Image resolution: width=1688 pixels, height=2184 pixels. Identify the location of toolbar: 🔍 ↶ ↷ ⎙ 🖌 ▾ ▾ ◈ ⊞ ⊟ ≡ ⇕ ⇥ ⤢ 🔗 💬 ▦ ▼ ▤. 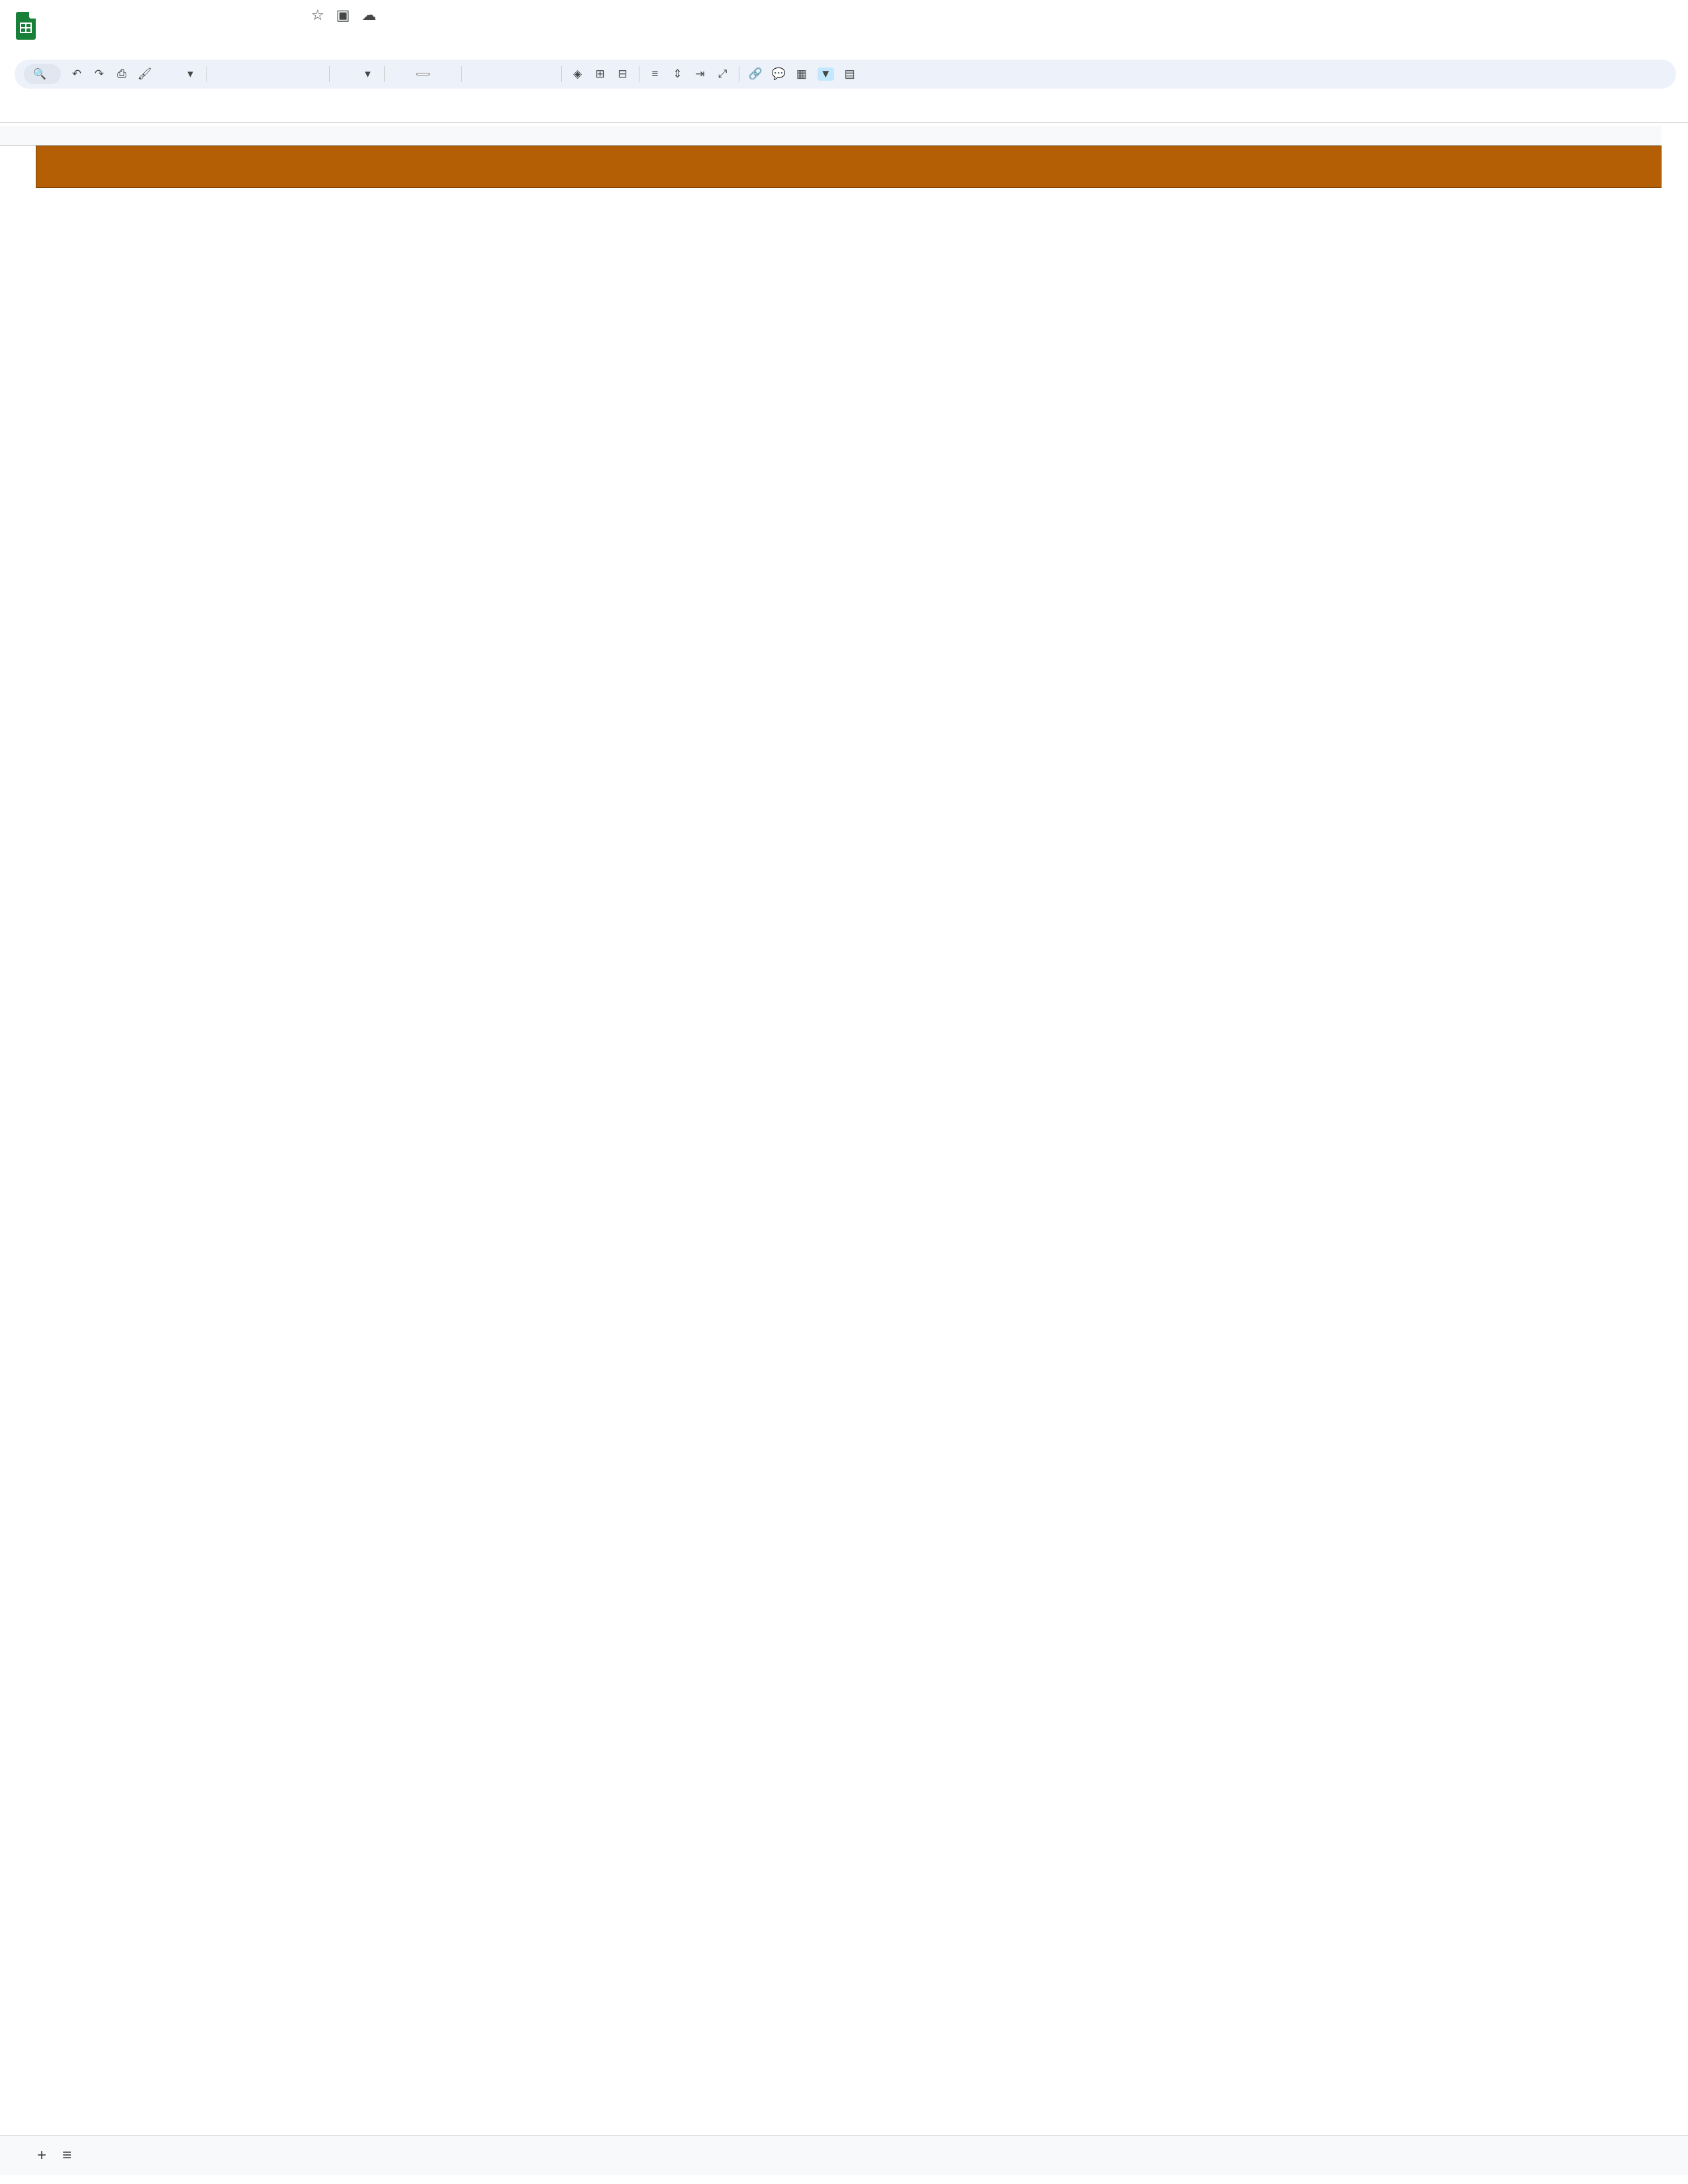
(845, 74).